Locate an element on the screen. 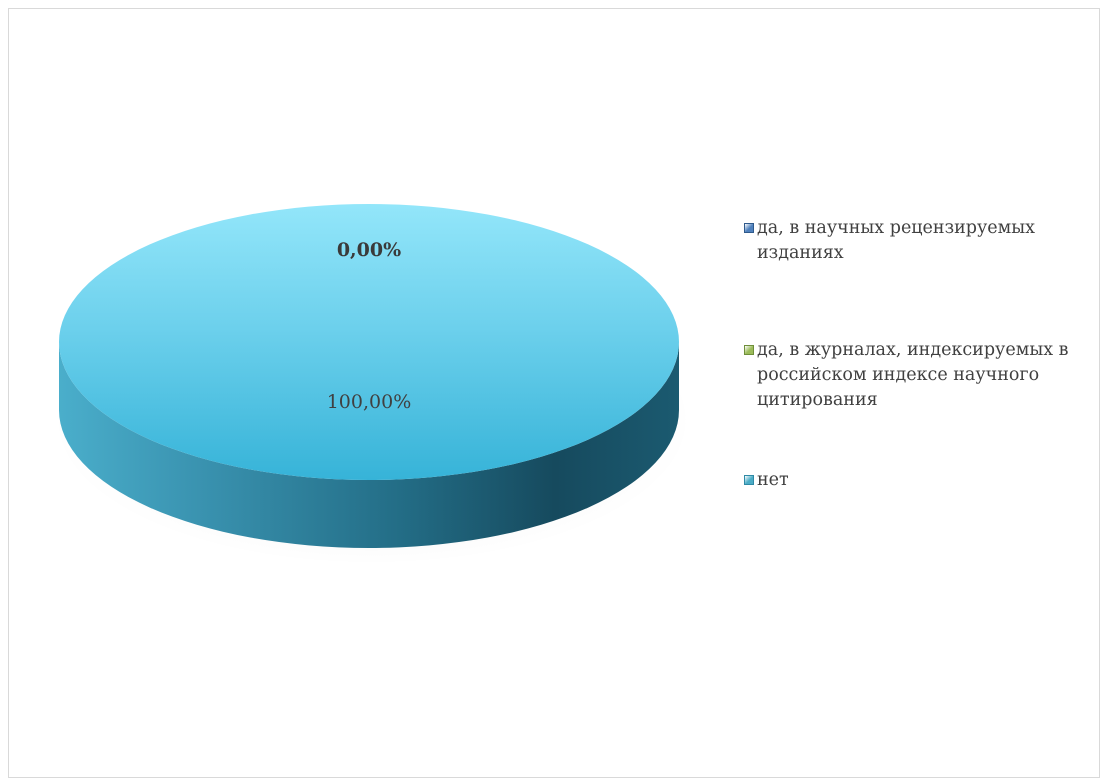 The width and height of the screenshot is (1101, 778). legend-label: да, в научных рецензируемых изданиях is located at coordinates (926, 241).